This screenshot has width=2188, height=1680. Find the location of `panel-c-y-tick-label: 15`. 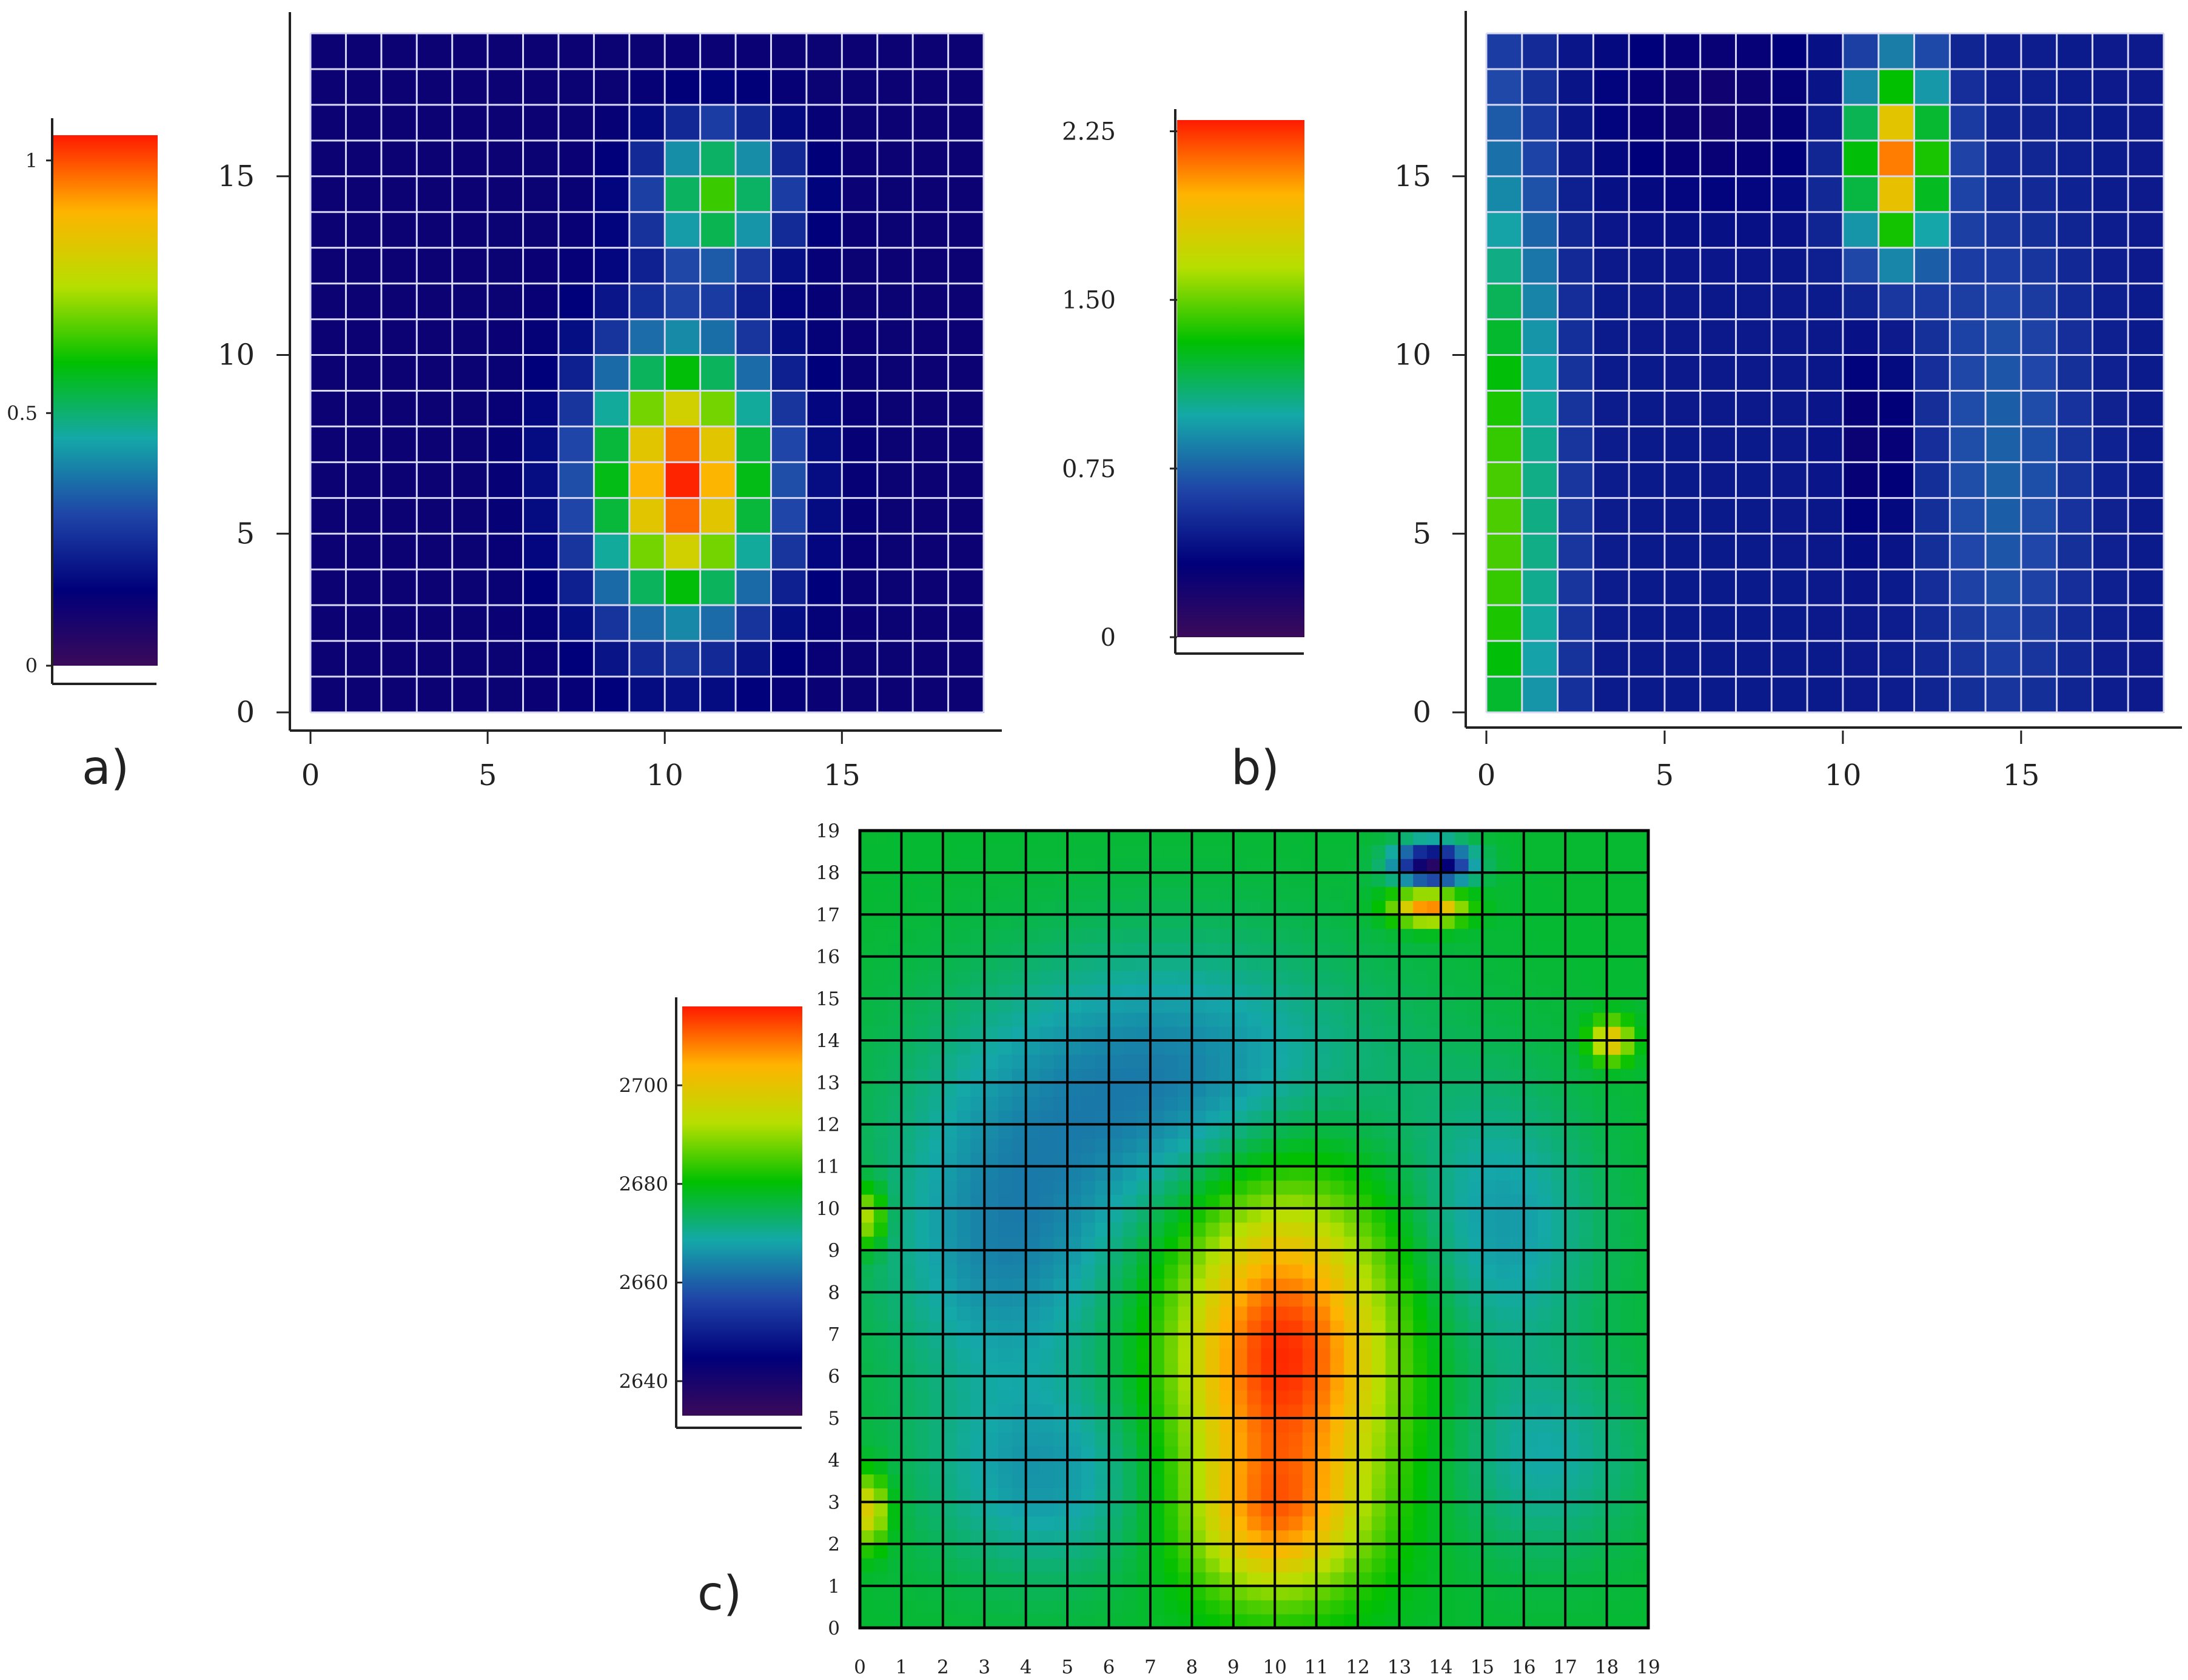

panel-c-y-tick-label: 15 is located at coordinates (828, 999).